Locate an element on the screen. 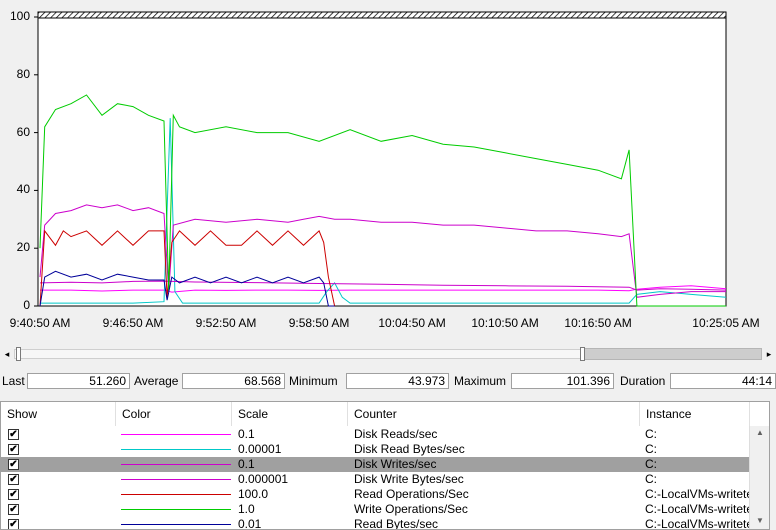 This screenshot has width=776, height=530. y-tick-label: 40 is located at coordinates (23, 189).